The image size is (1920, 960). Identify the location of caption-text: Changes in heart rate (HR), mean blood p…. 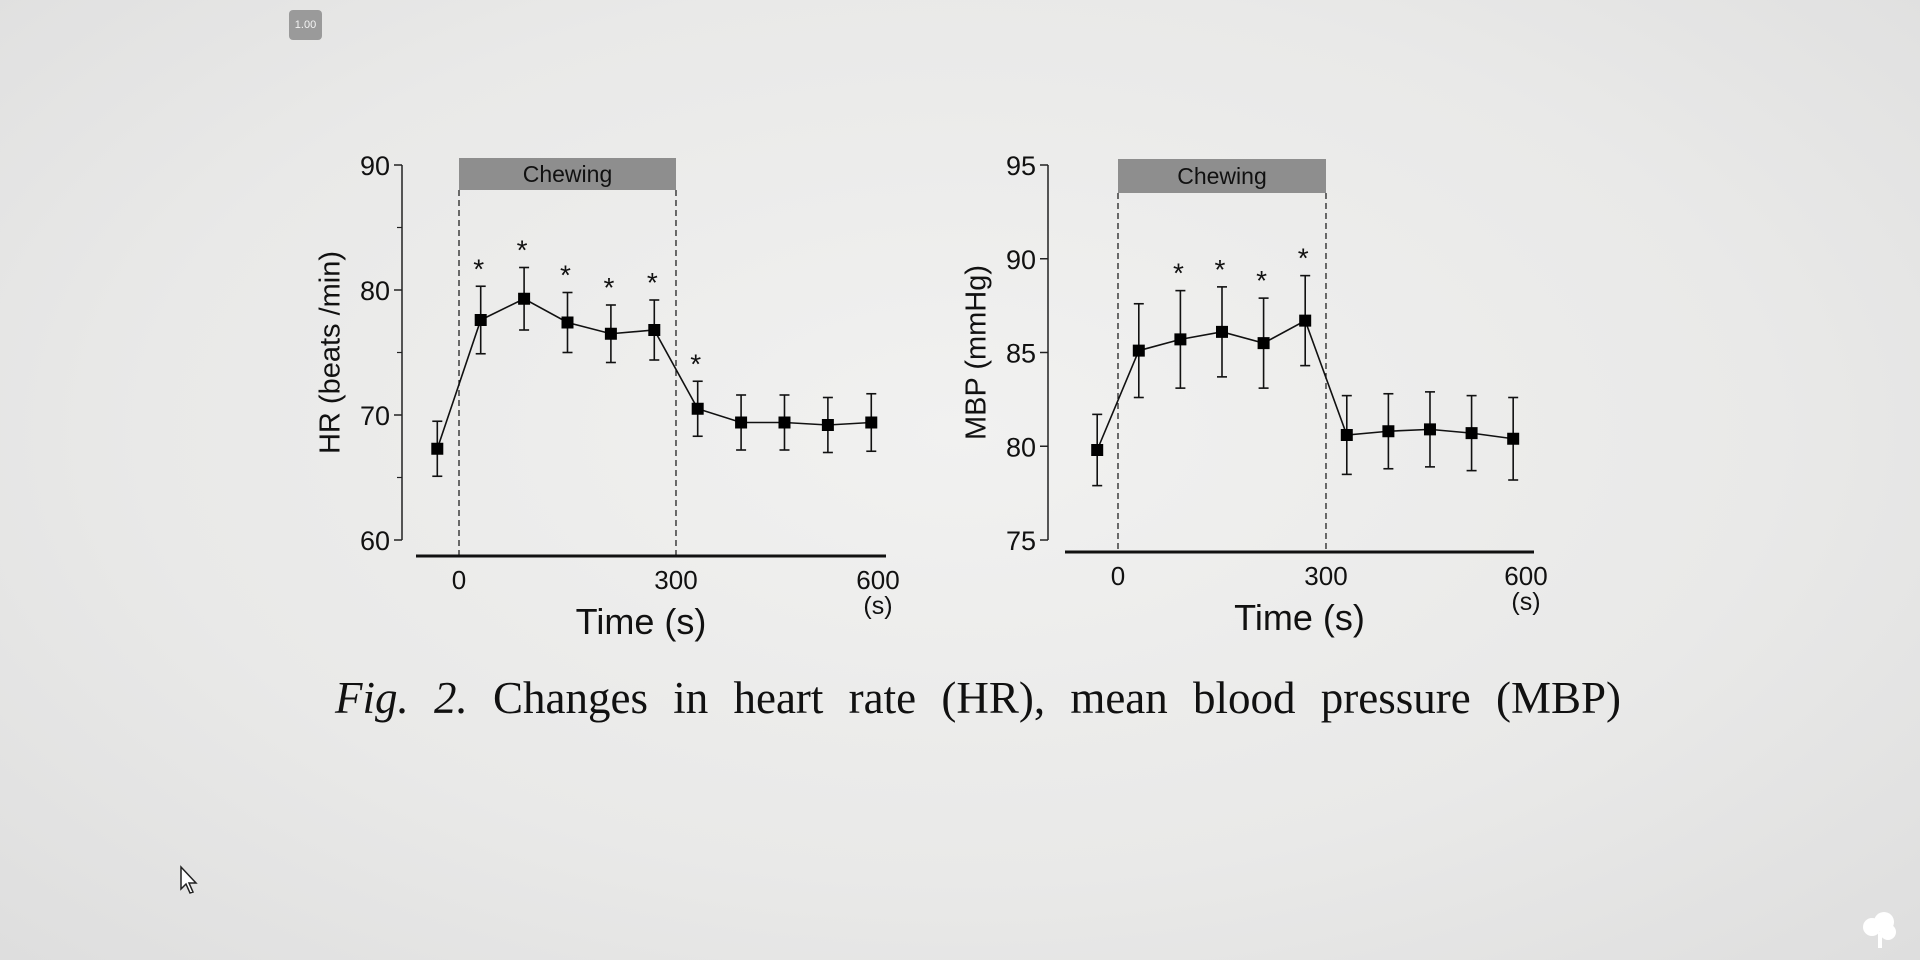
(1057, 698).